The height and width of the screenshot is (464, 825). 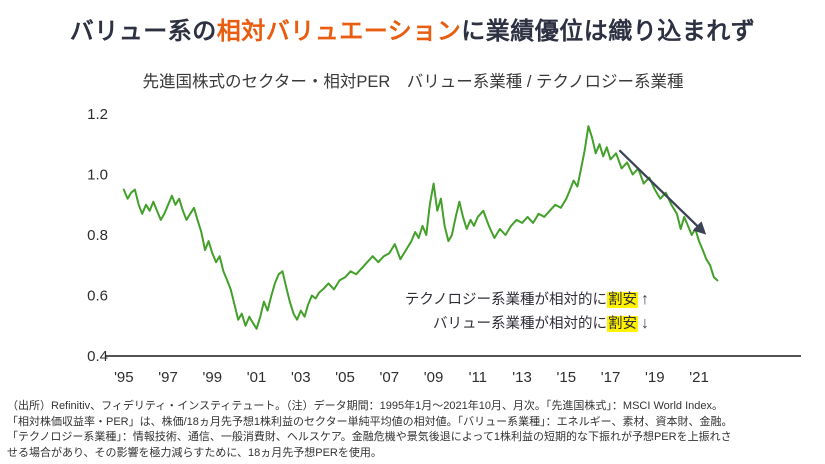 I want to click on annotation-tech-cheap: テクノロジー系業種が相対的に割安 ↑, so click(x=527, y=300).